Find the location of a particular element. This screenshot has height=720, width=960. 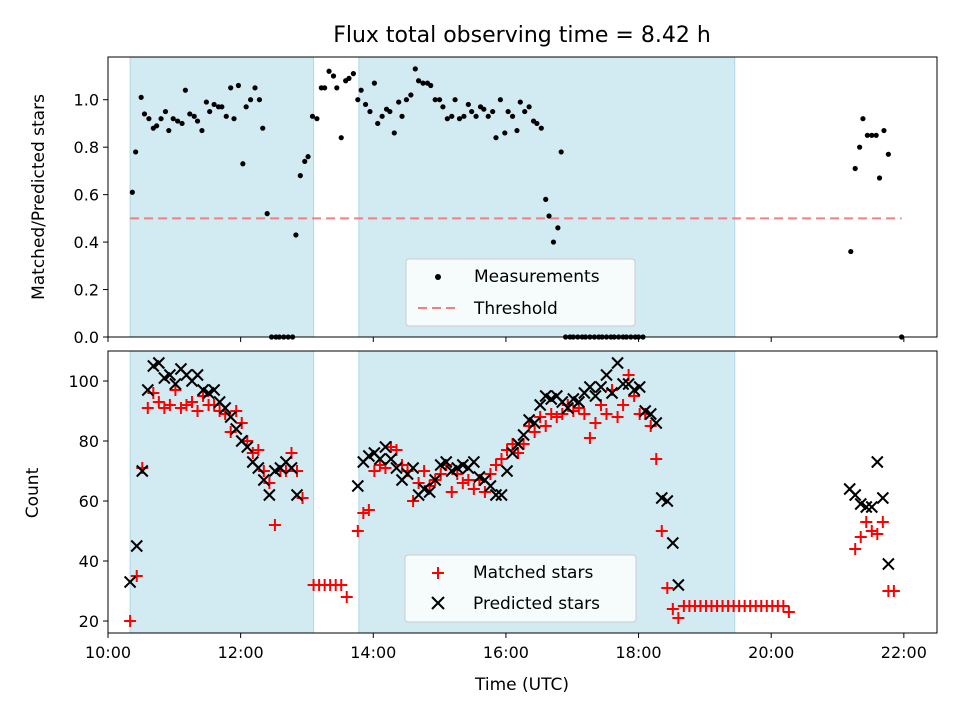

threshold-legend-label: Threshold is located at coordinates (515, 309).